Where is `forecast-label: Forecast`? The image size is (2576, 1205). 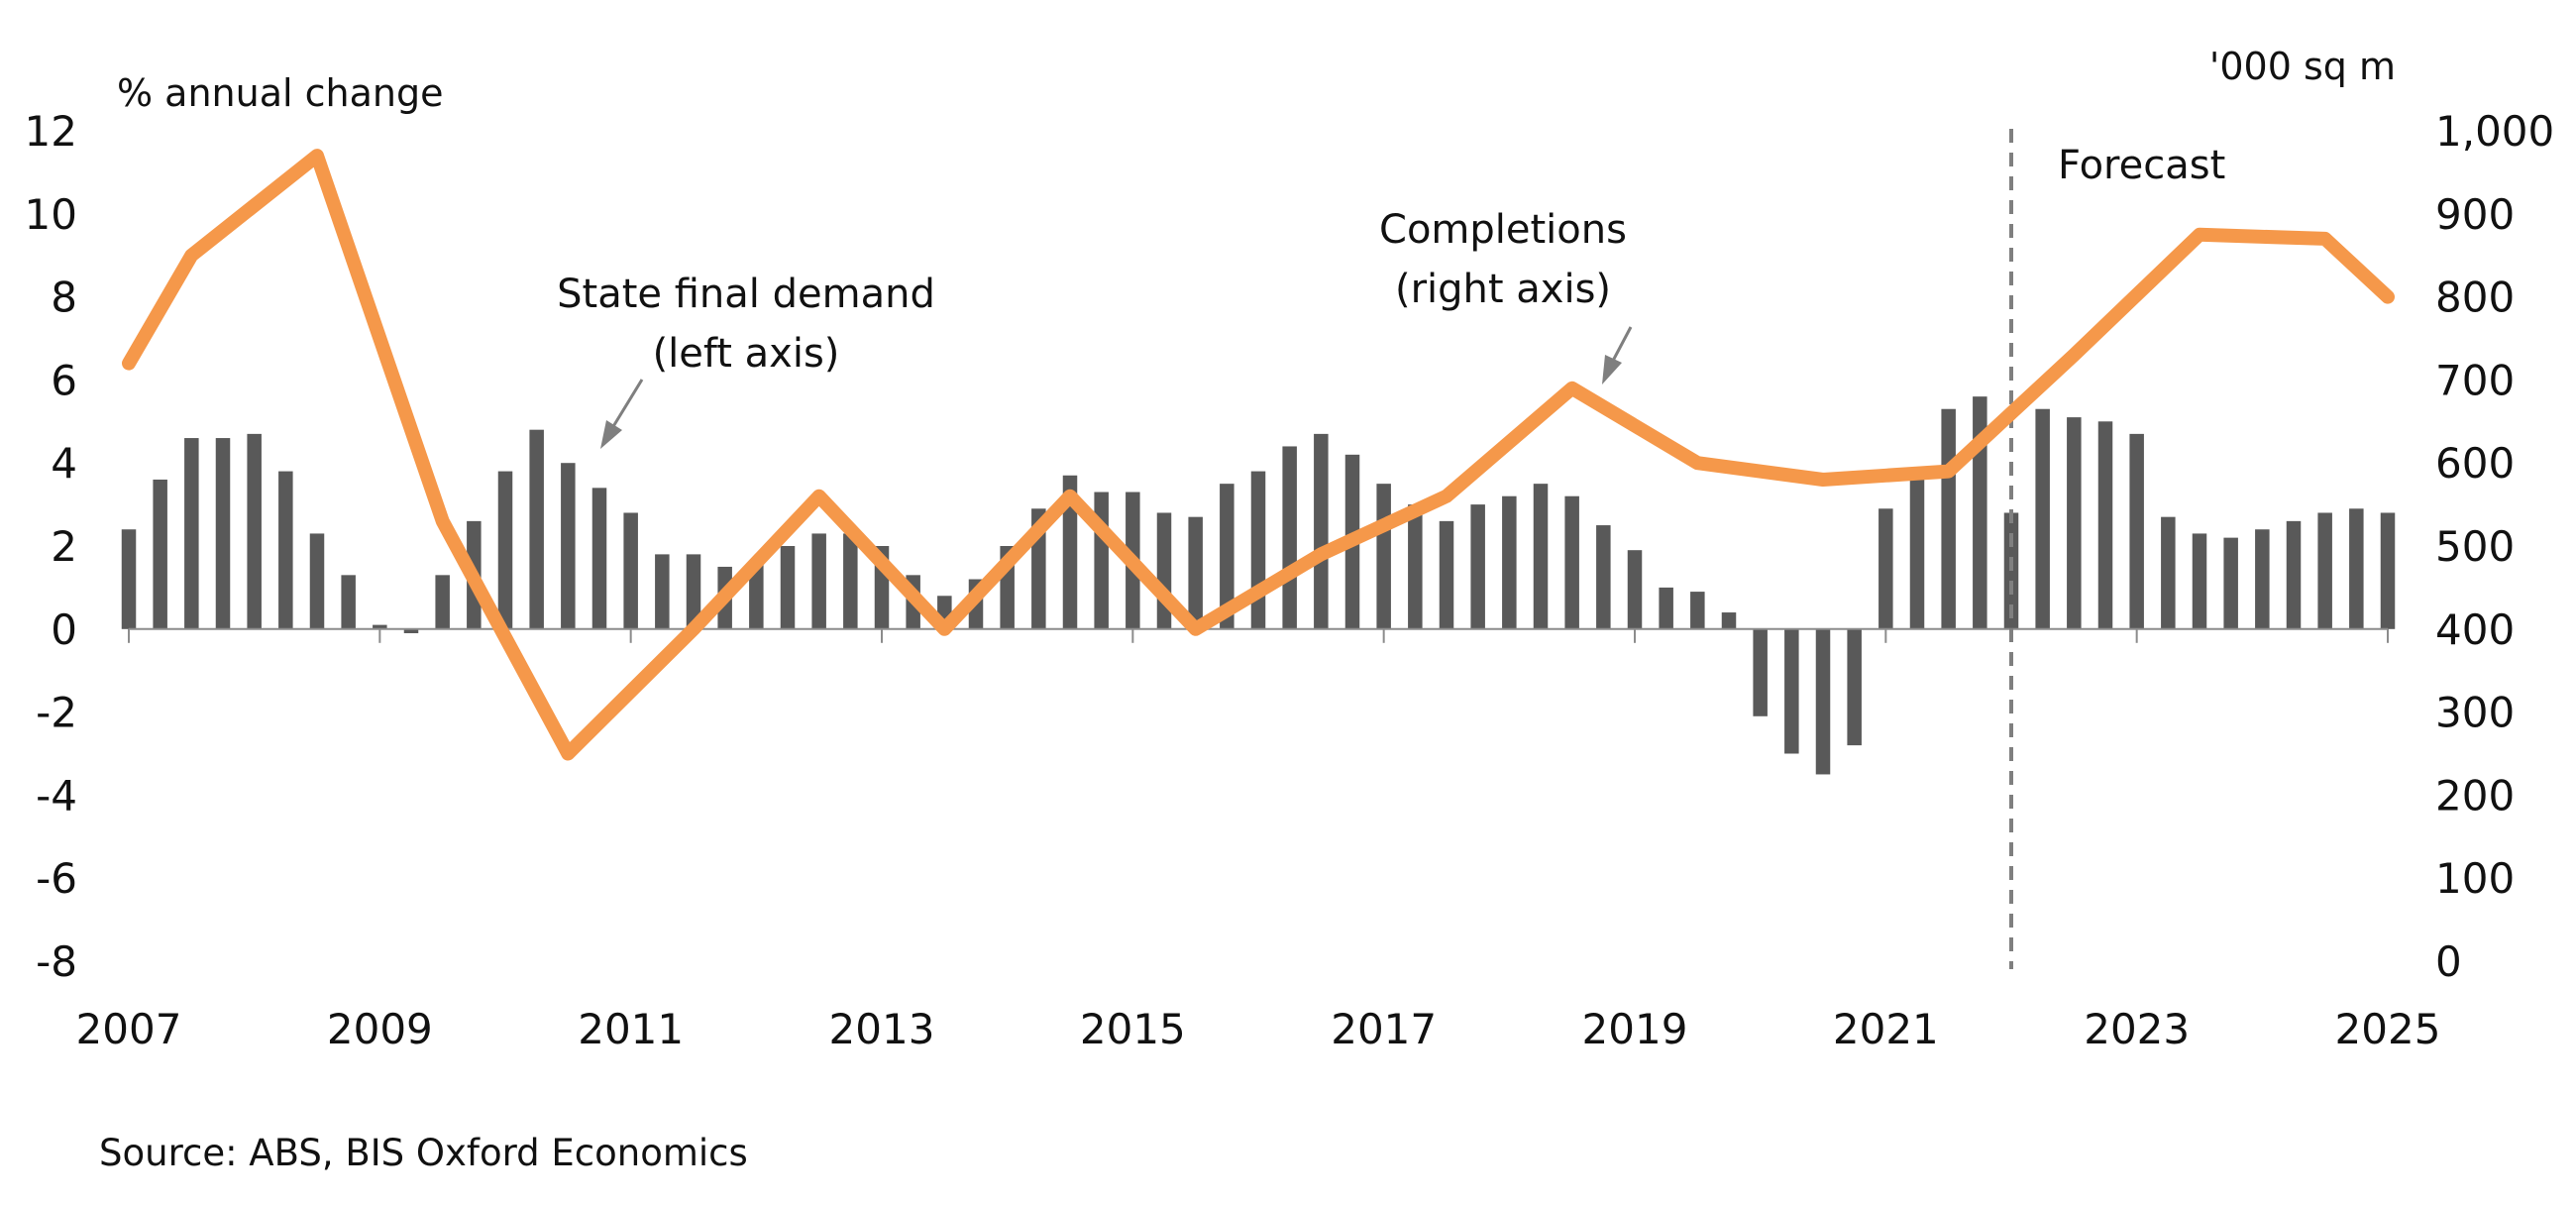
forecast-label: Forecast is located at coordinates (2141, 165).